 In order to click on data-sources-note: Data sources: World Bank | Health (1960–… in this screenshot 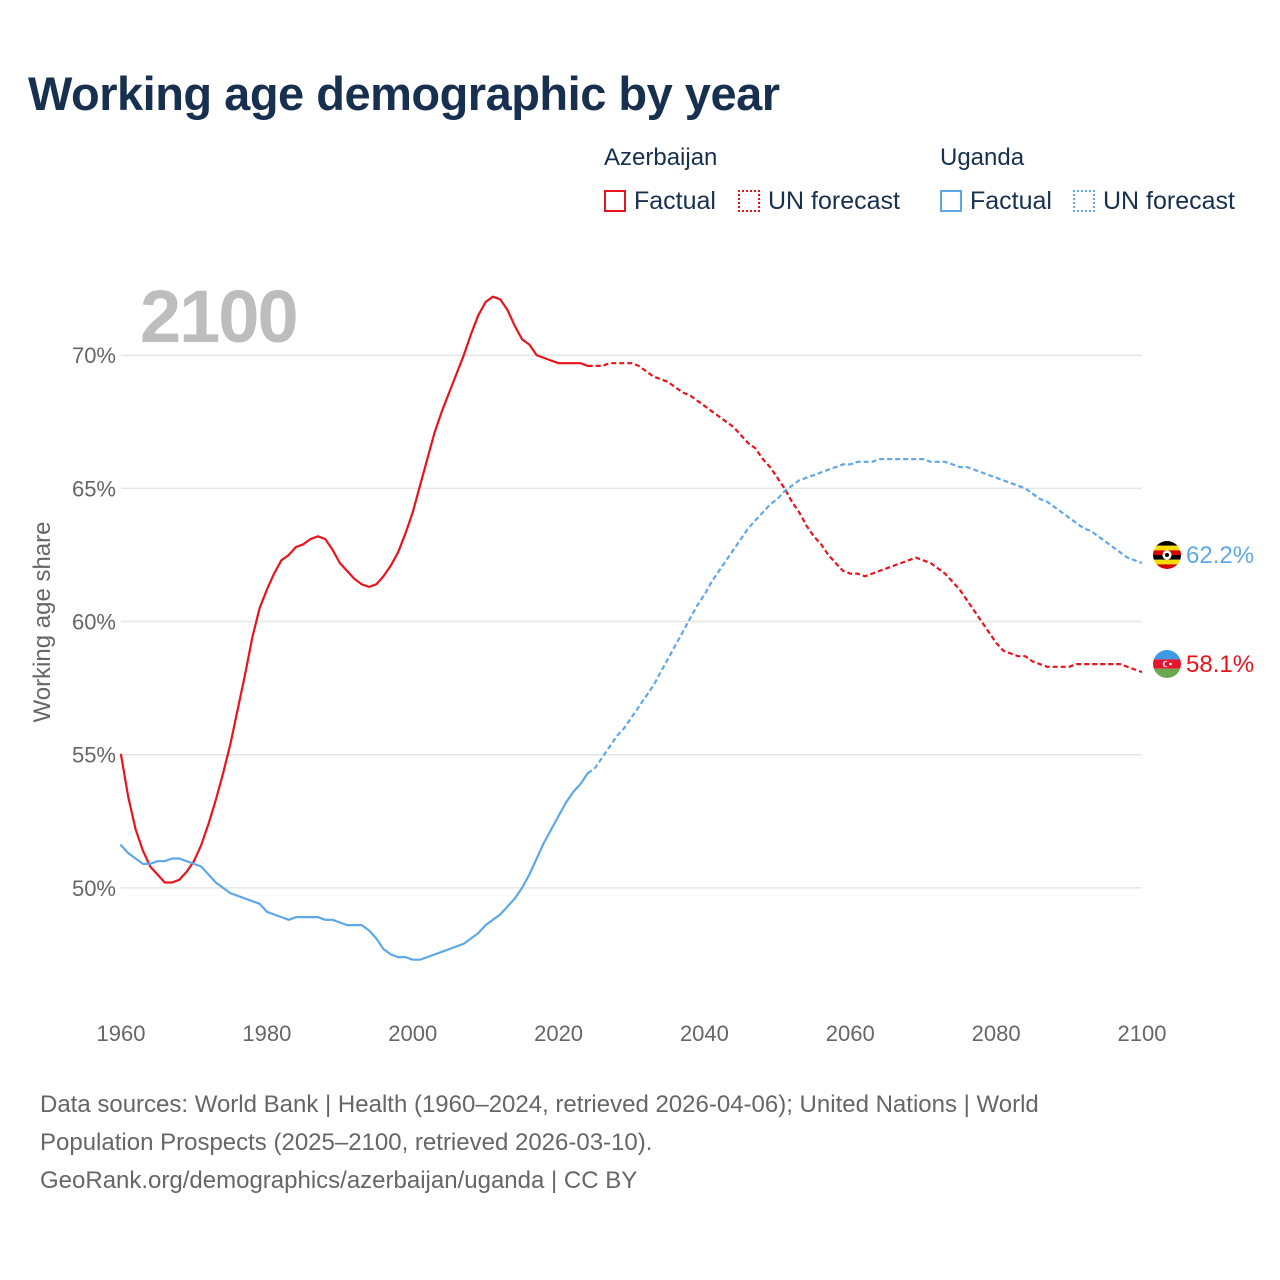, I will do `click(630, 1143)`.